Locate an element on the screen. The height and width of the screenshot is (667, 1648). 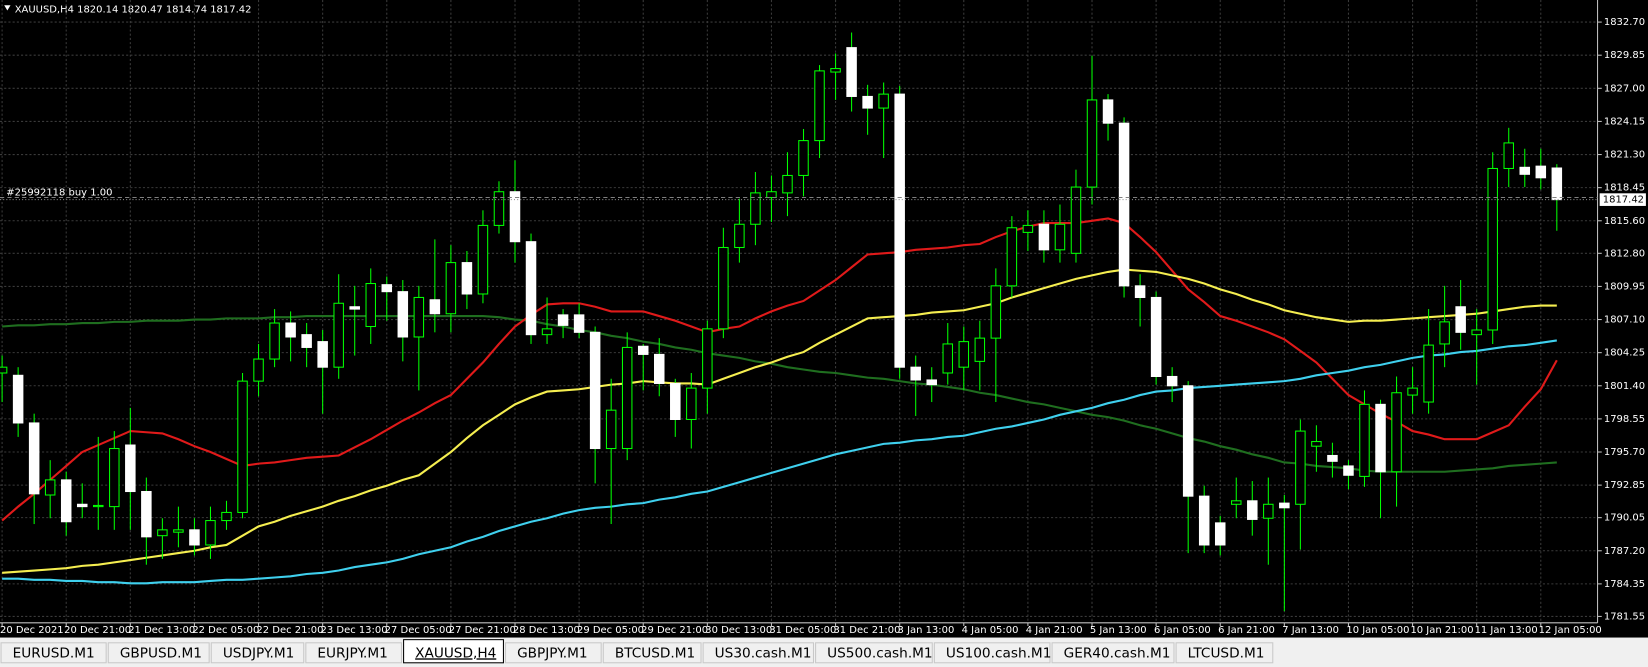
tab-label: US500.cash.M1 is located at coordinates (879, 653).